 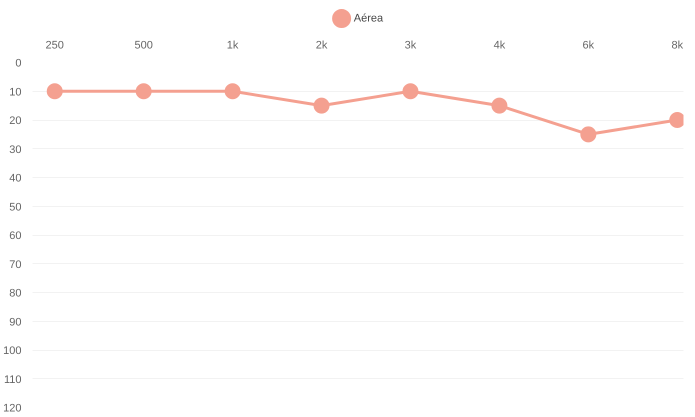 What do you see at coordinates (12, 351) in the screenshot?
I see `y-tick-label: 100` at bounding box center [12, 351].